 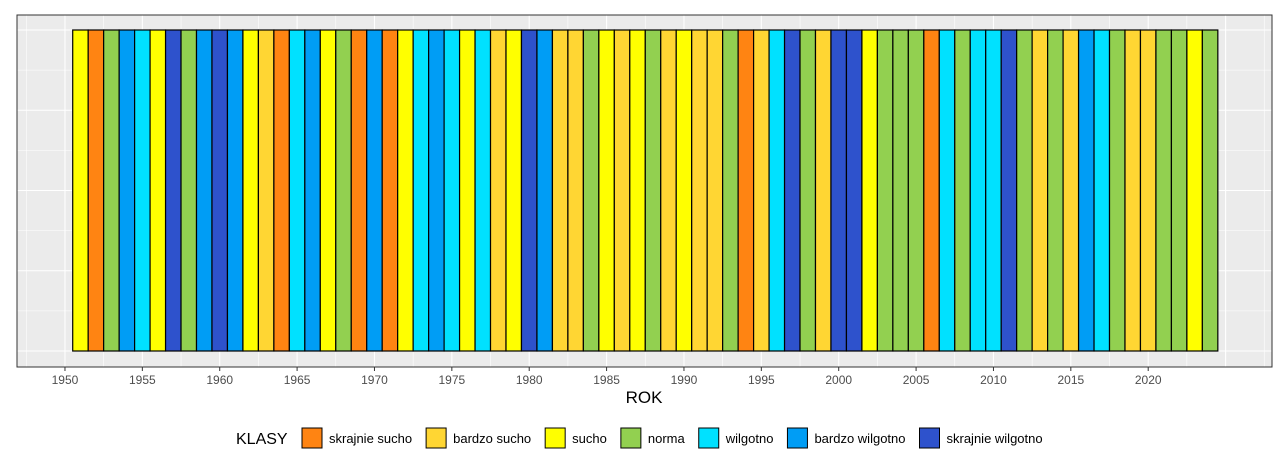 I want to click on bar-1967, so click(x=328, y=190).